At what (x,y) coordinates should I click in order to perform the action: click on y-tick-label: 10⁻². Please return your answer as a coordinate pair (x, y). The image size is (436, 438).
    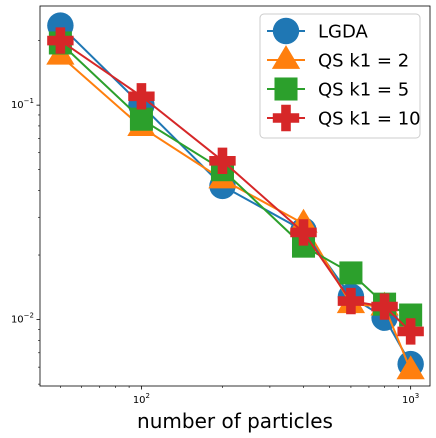
    Looking at the image, I should click on (22, 319).